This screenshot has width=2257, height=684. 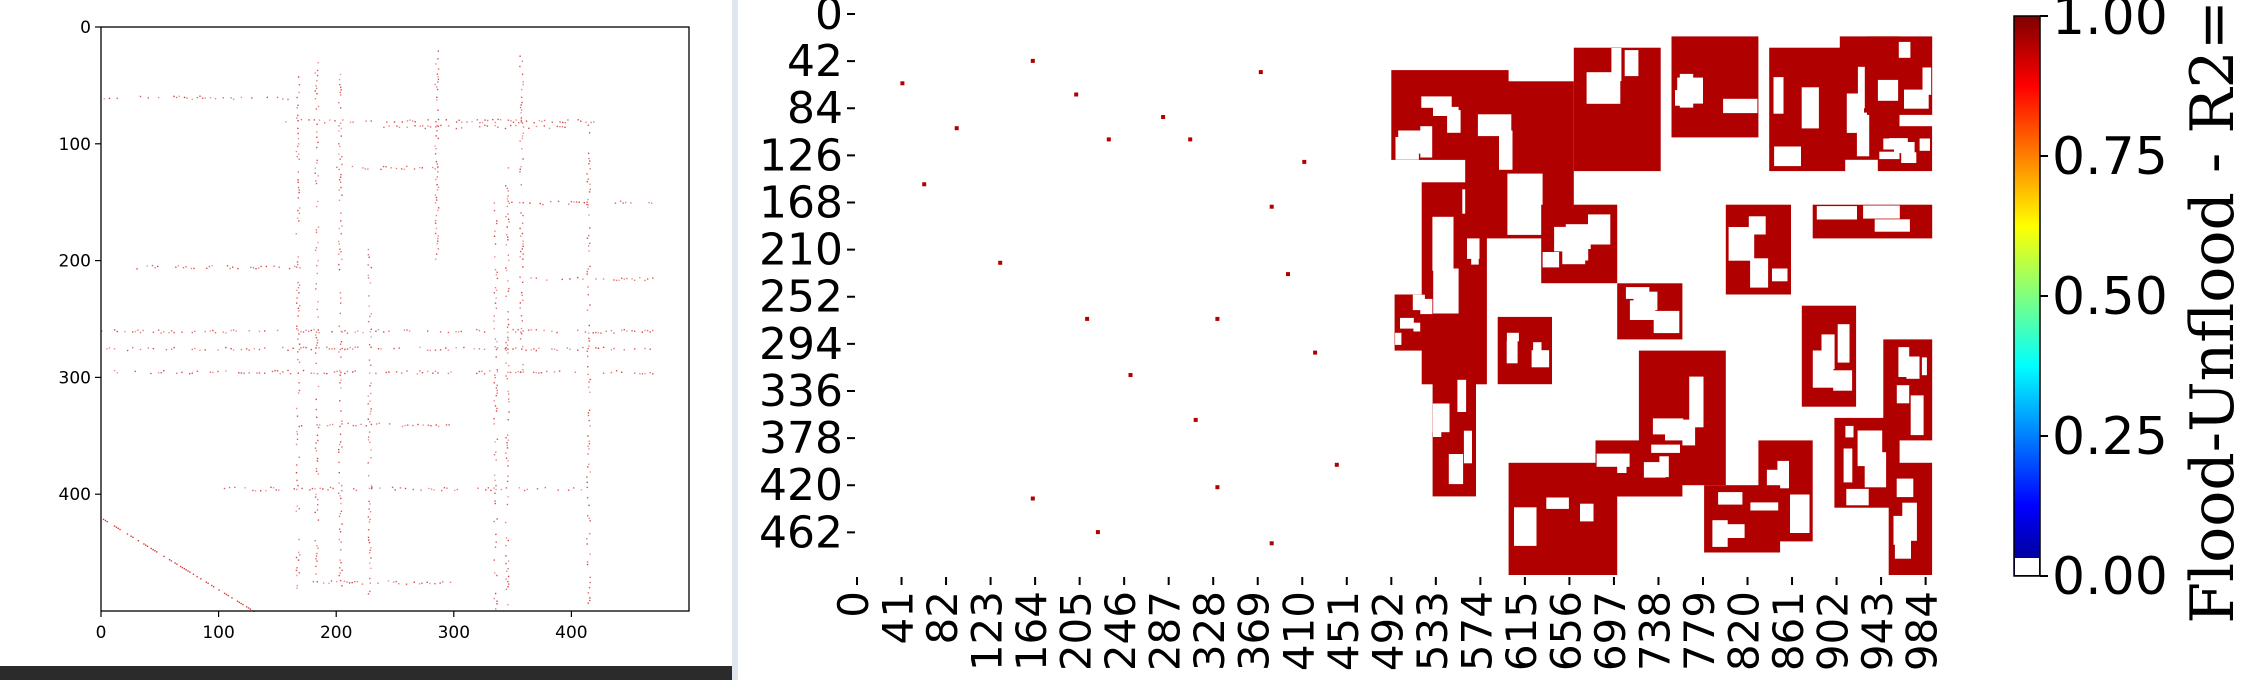 I want to click on colorbar-tick-label: 1.00, so click(x=2110, y=23).